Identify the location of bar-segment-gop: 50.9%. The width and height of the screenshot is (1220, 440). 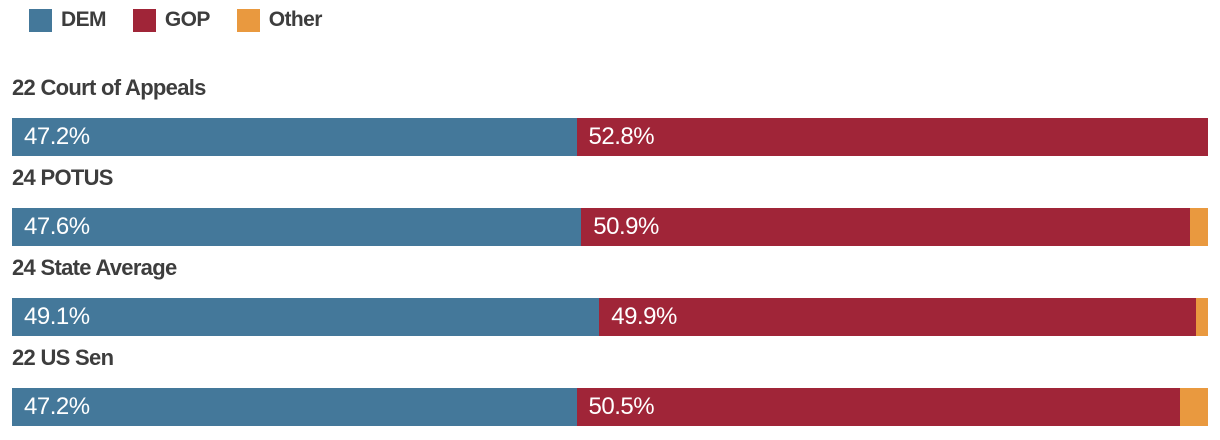
(886, 227).